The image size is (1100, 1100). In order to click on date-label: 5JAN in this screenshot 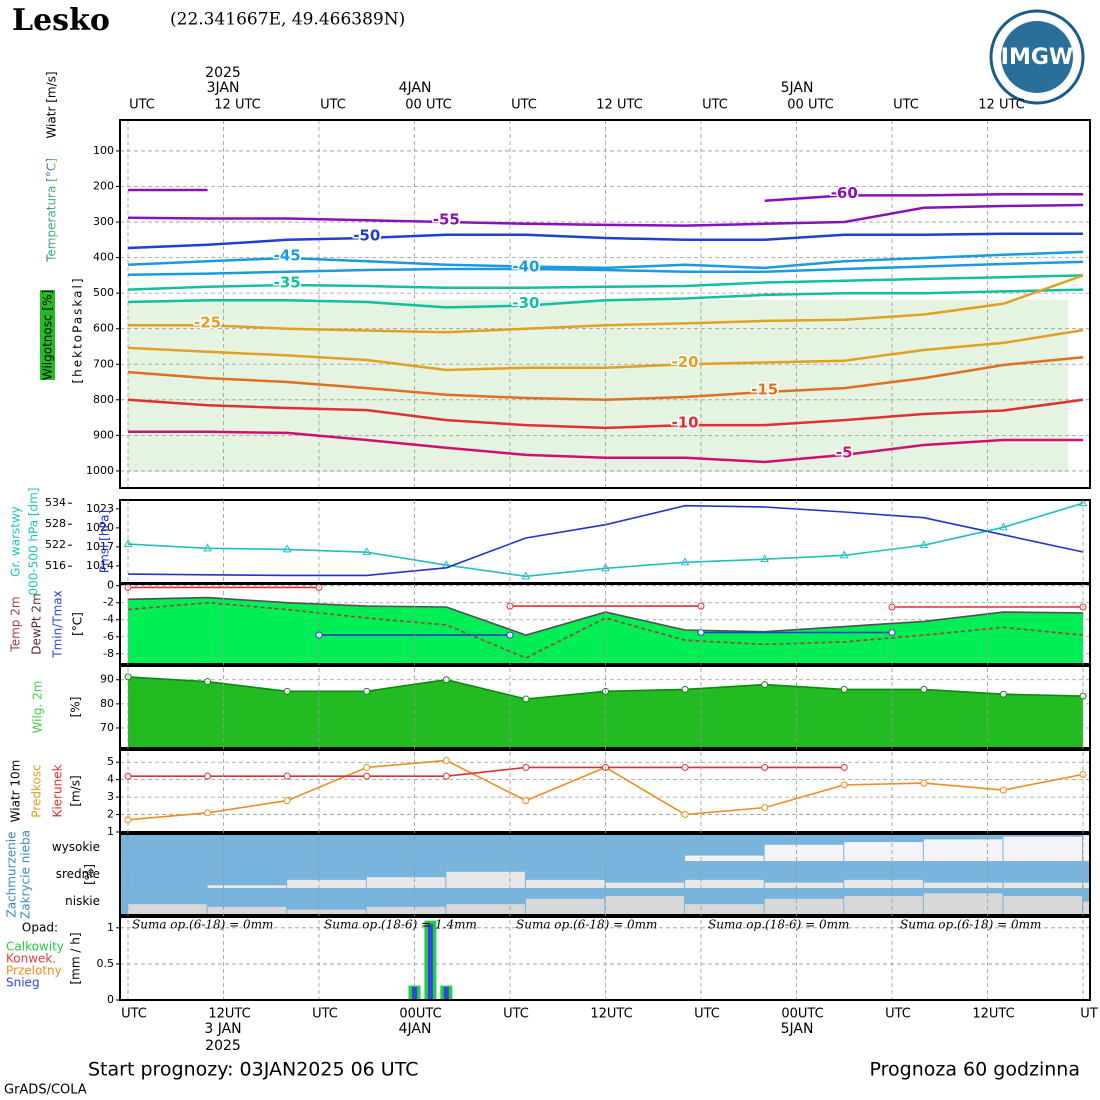, I will do `click(797, 88)`.